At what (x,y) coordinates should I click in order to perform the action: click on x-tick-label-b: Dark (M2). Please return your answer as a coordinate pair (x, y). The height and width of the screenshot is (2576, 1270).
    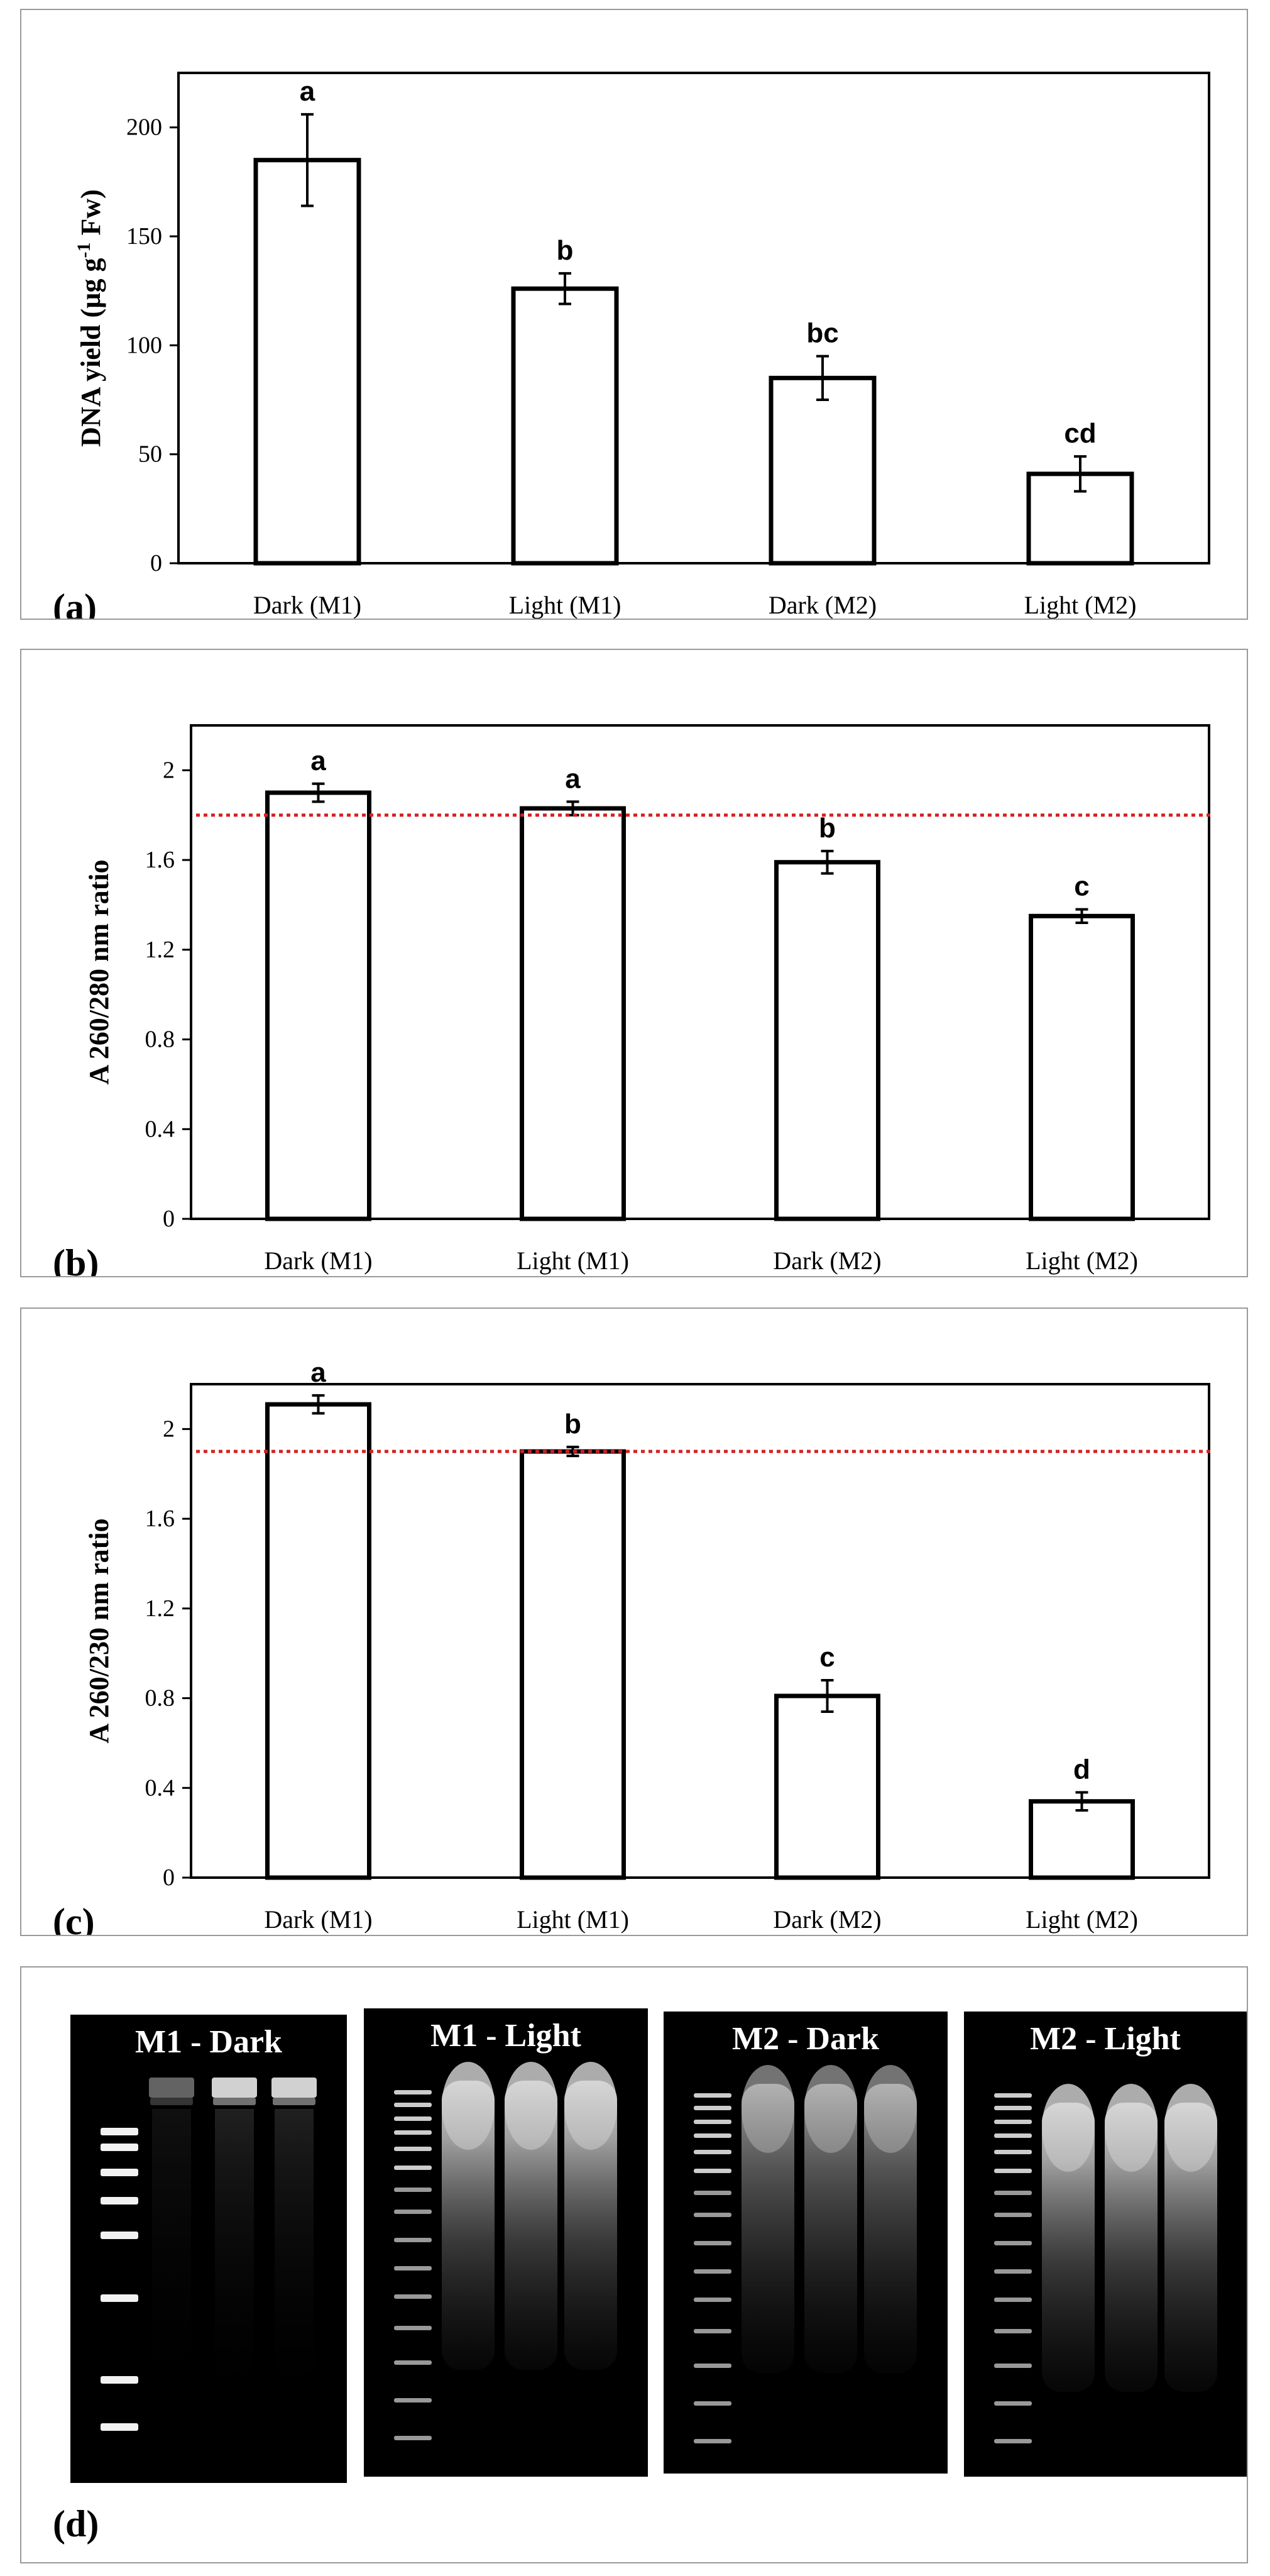
    Looking at the image, I should click on (827, 1261).